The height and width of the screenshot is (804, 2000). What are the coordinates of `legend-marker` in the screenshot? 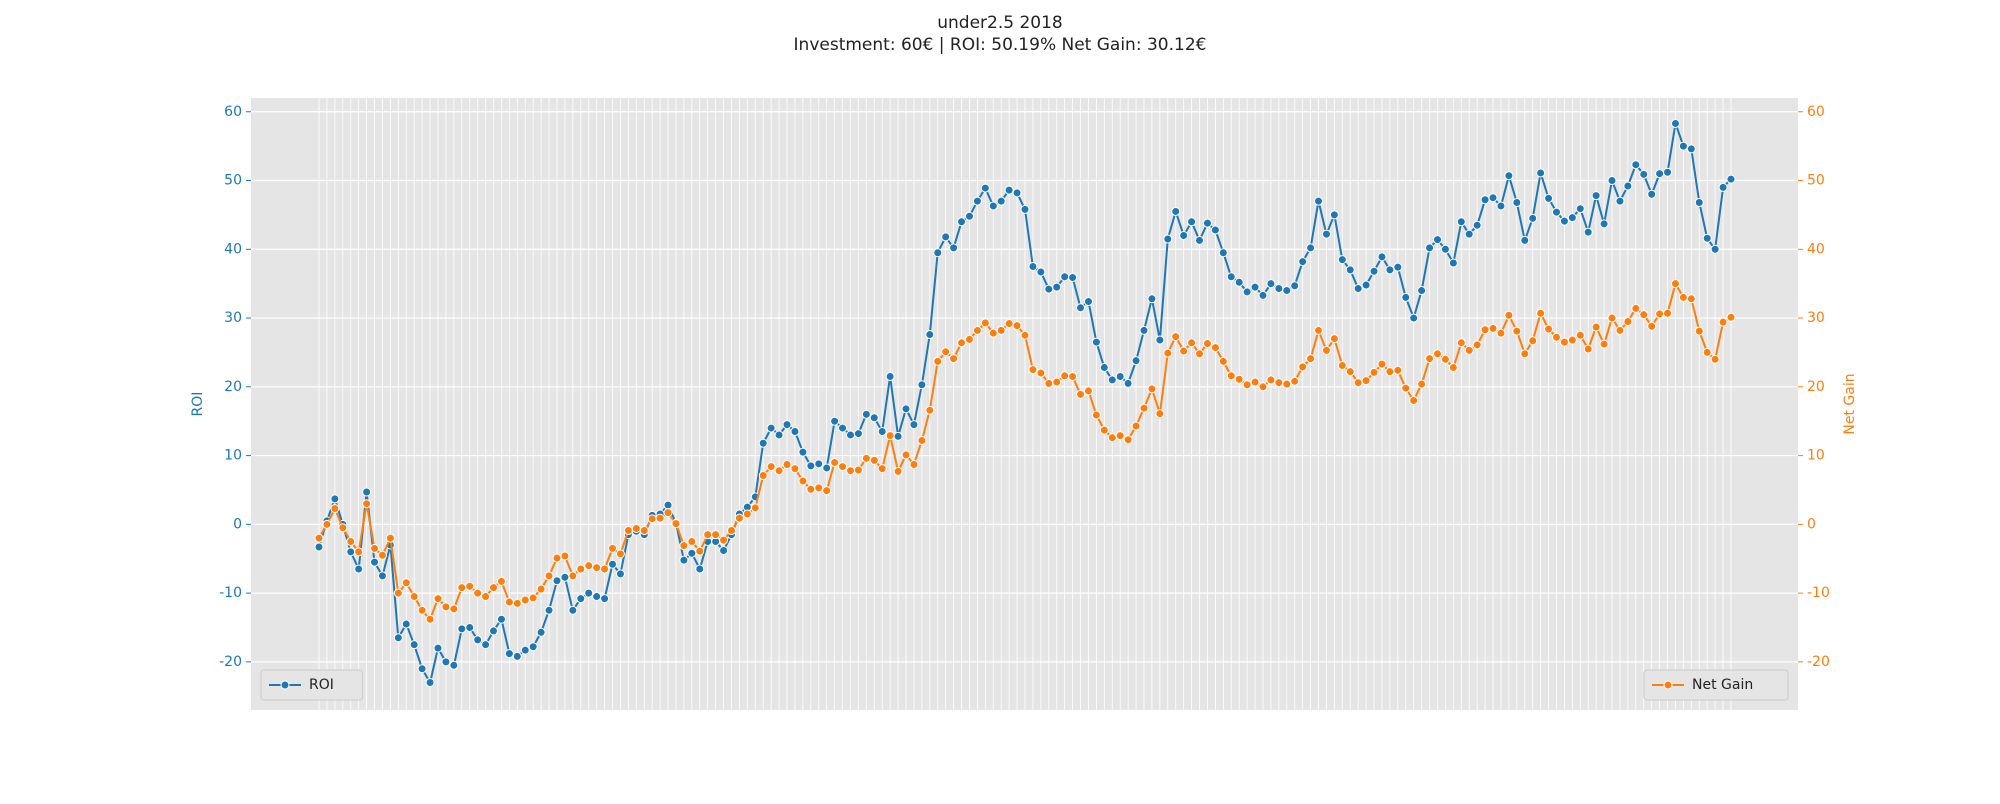 It's located at (285, 685).